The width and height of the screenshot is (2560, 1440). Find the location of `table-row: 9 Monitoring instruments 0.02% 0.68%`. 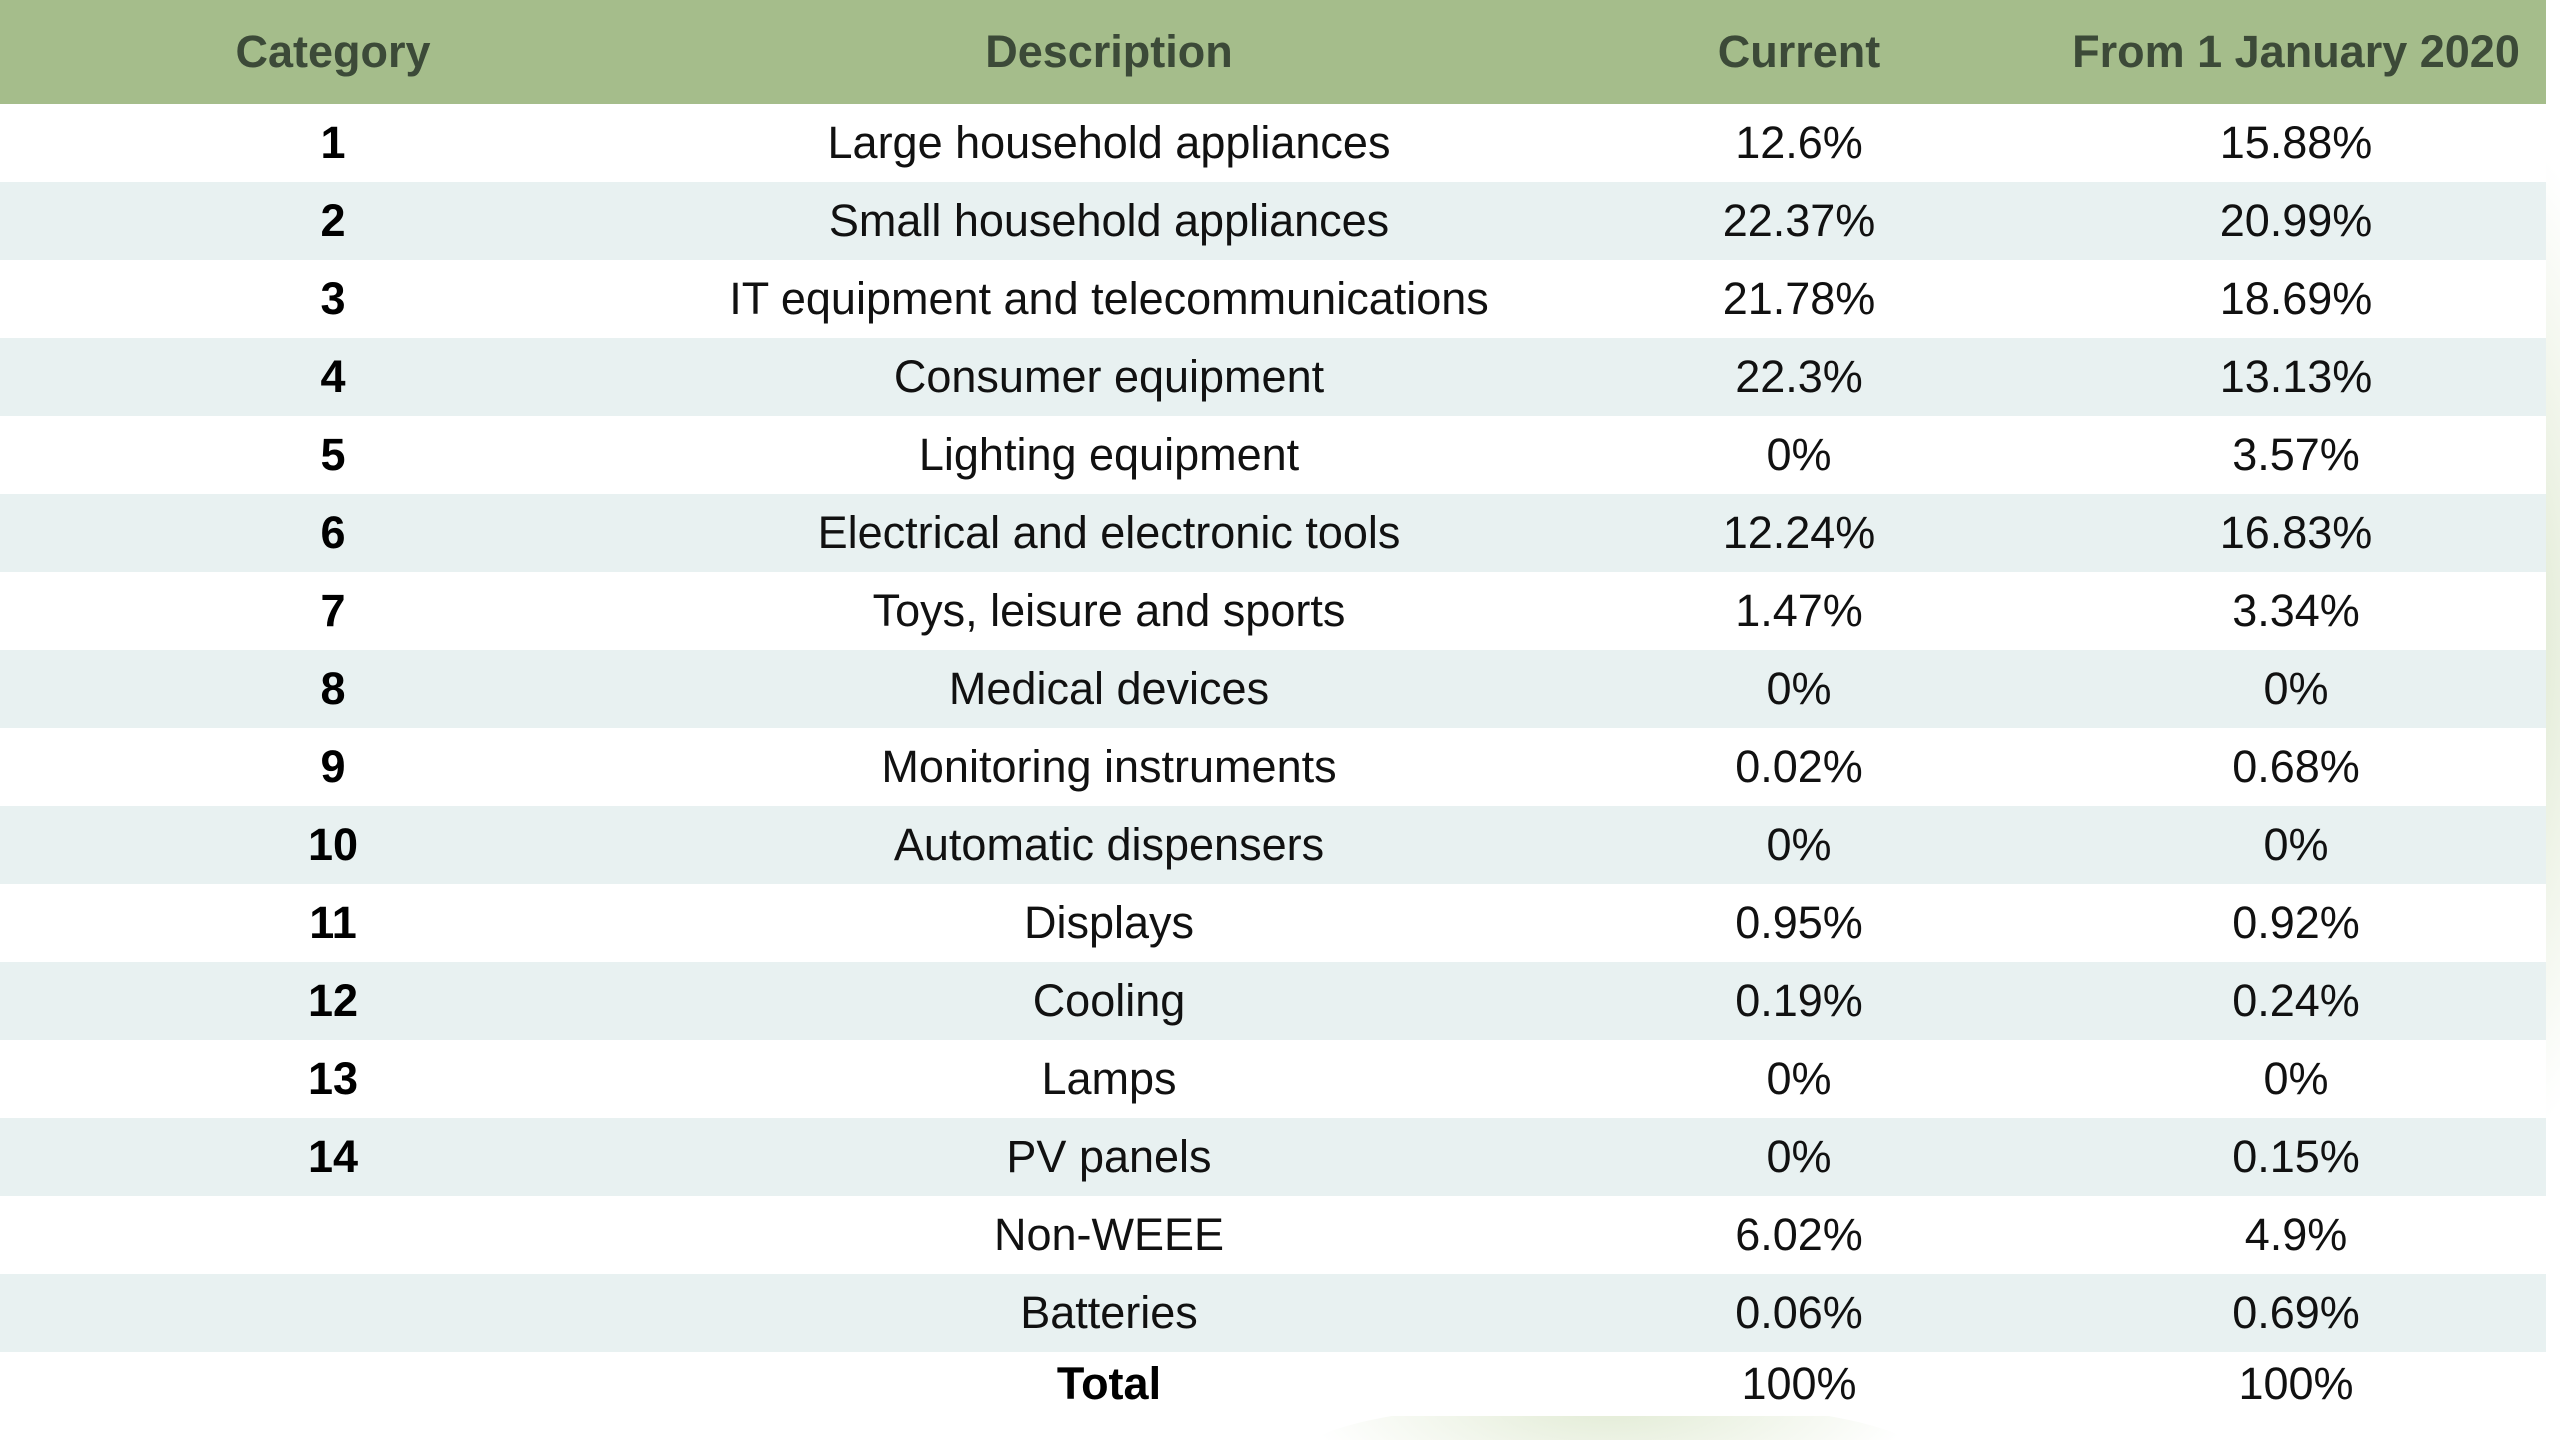

table-row: 9 Monitoring instruments 0.02% 0.68% is located at coordinates (1273, 767).